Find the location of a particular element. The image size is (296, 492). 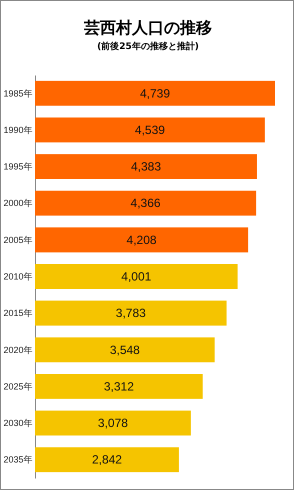

y-tick-label: 1995年 is located at coordinates (17, 167).